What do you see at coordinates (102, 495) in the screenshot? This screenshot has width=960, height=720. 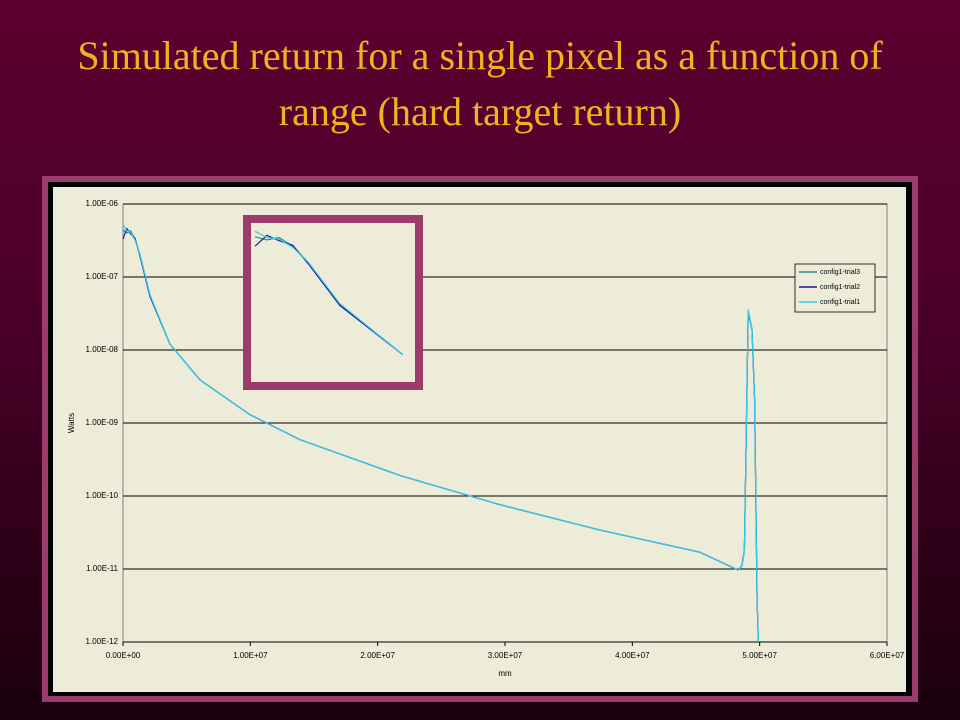 I see `y-tick-label: 1.00E-10` at bounding box center [102, 495].